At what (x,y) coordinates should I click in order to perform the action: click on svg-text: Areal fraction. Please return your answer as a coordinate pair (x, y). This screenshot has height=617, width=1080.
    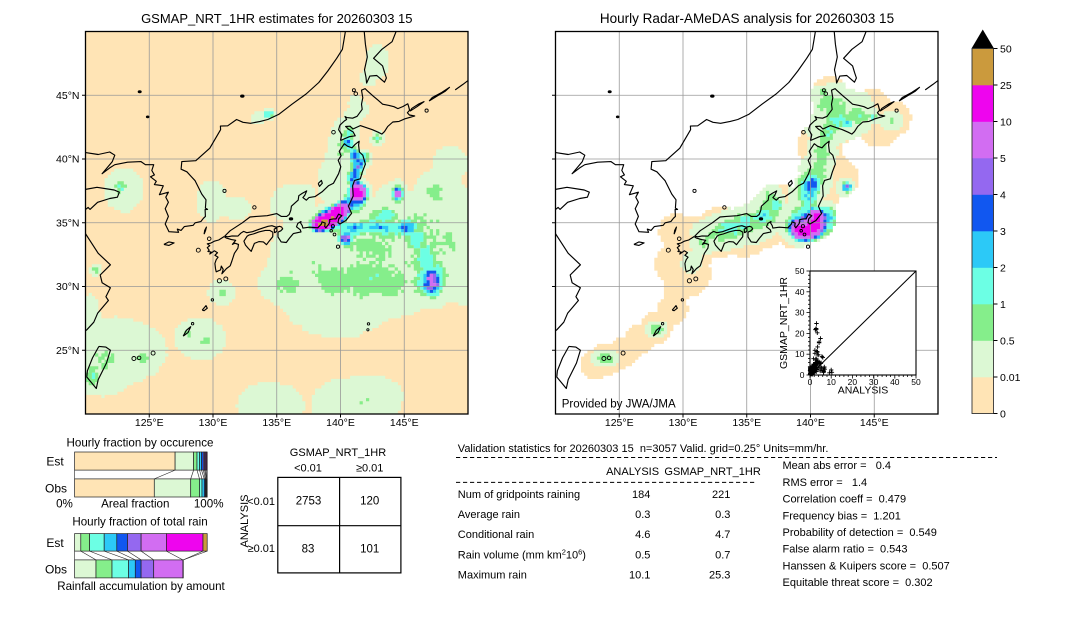
    Looking at the image, I should click on (135, 504).